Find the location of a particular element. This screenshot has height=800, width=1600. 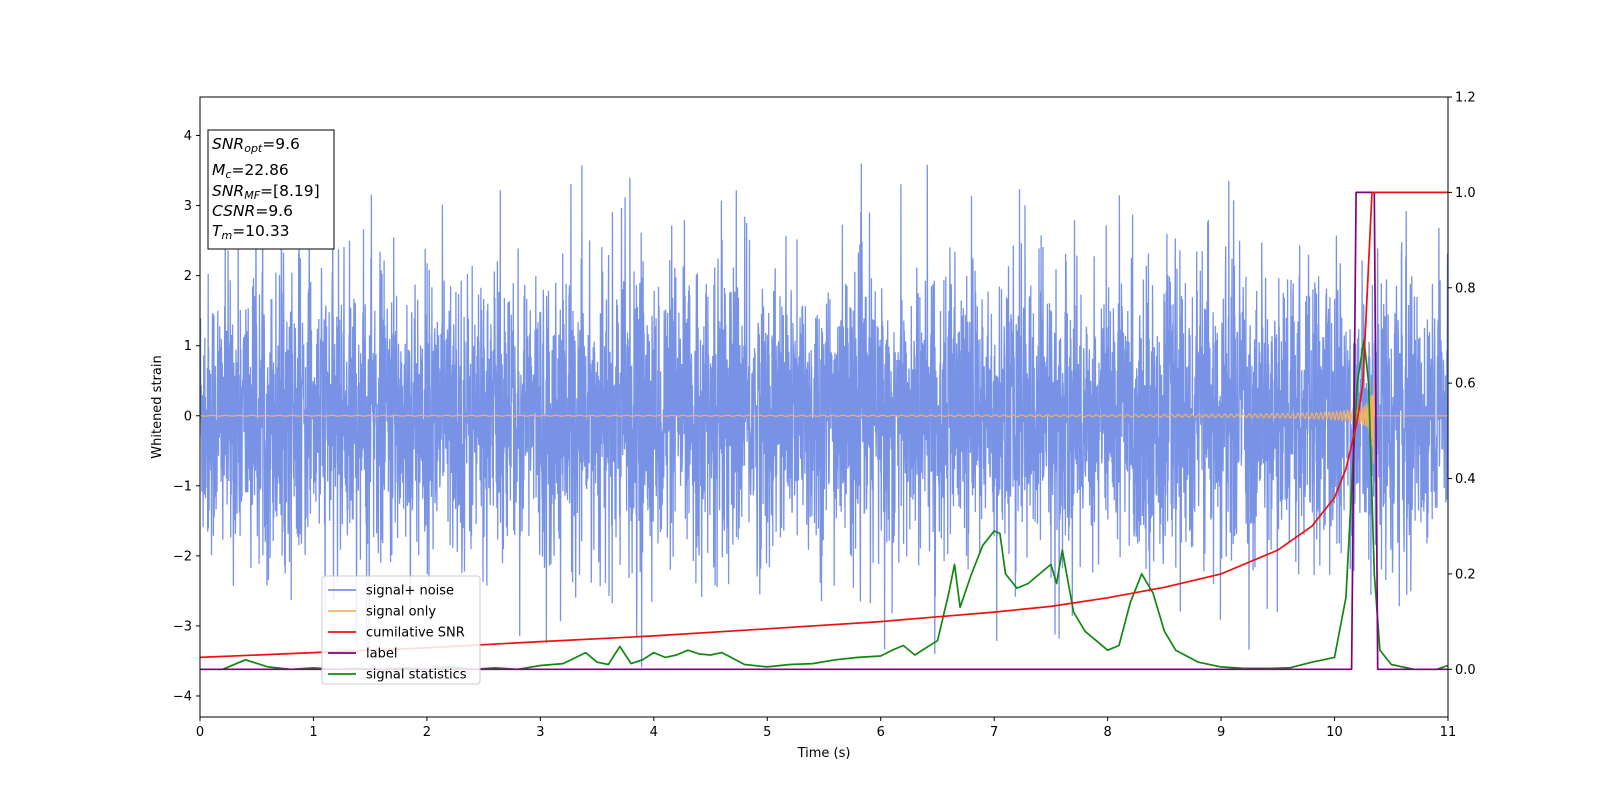

series-signal-only is located at coordinates (824, 421).